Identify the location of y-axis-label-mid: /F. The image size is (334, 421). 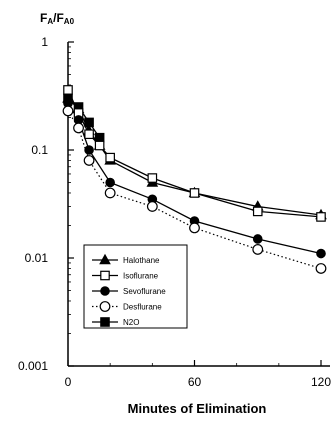
(58, 18).